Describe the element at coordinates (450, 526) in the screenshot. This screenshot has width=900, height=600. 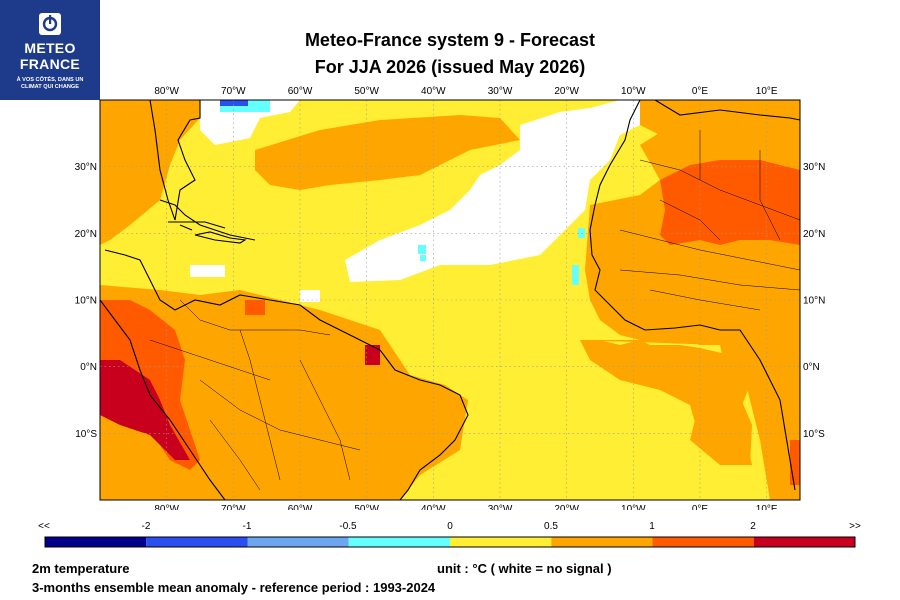
I see `colorbar-label: 0` at that location.